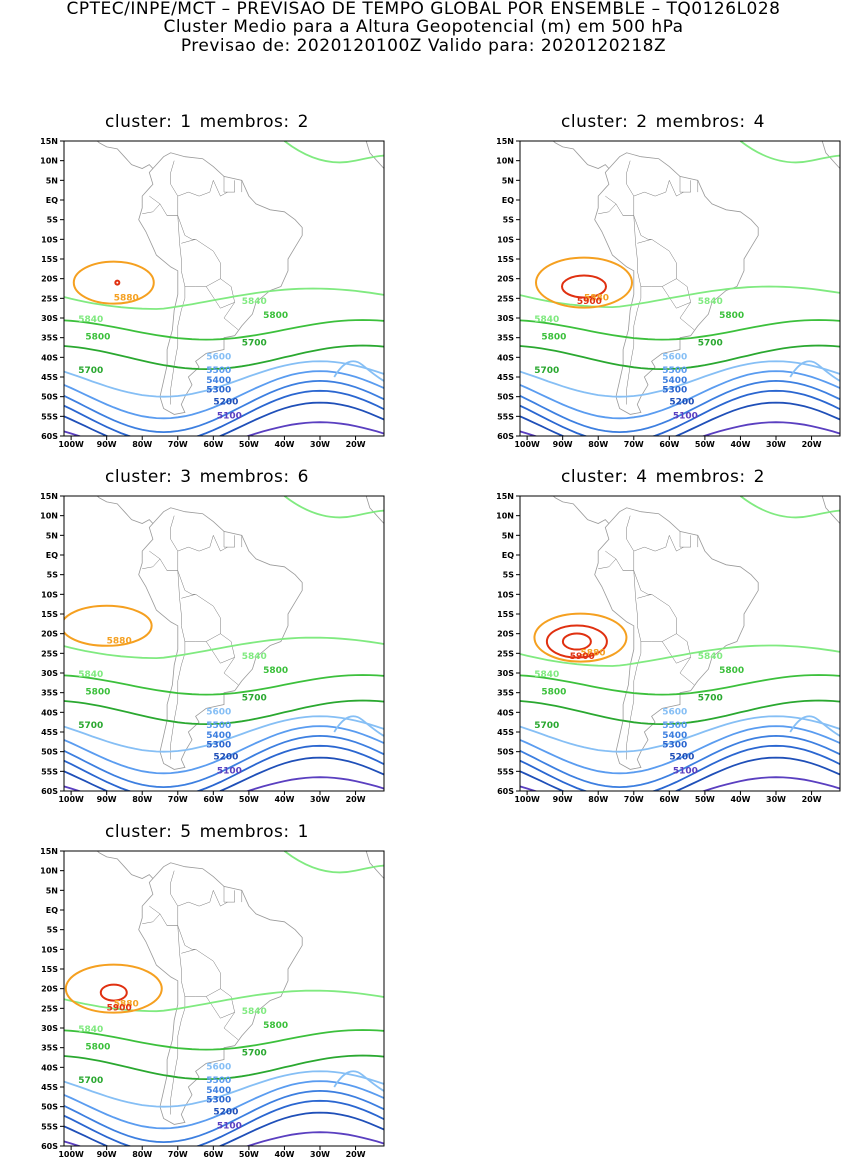  Describe the element at coordinates (49, 771) in the screenshot. I see `lat-tick-label: 55S` at that location.